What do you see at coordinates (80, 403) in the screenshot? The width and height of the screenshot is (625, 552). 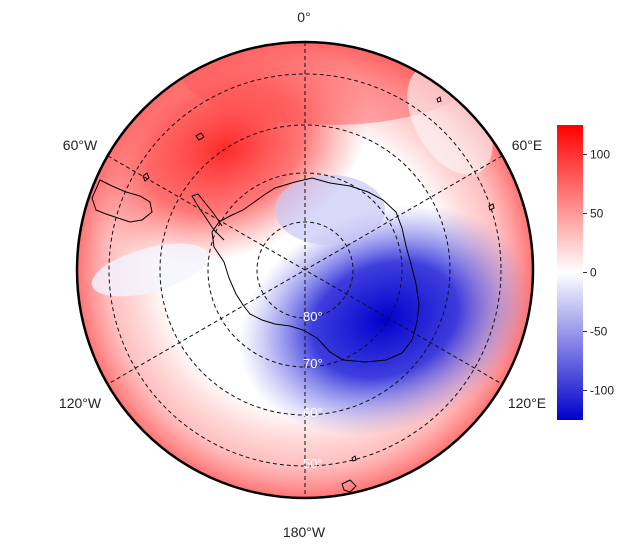 I see `lon-label-lower-left: 120°W` at bounding box center [80, 403].